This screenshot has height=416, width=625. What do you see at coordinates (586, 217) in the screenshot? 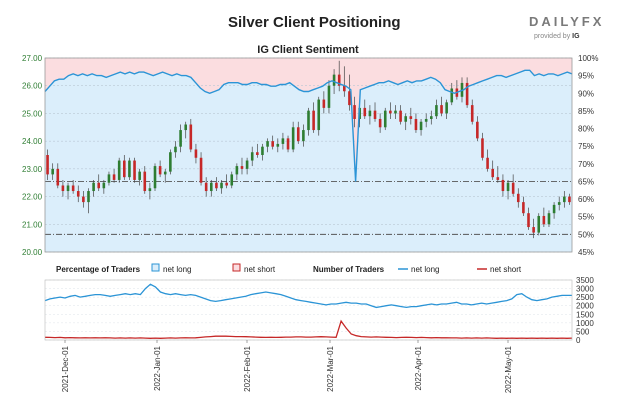
I see `y2-tick-label: 55%` at bounding box center [586, 217].